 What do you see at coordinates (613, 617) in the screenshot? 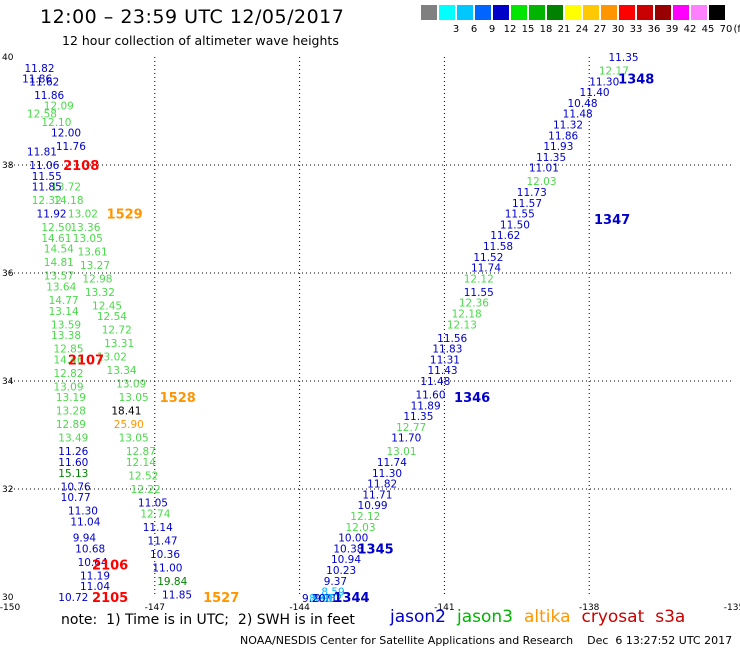
I see `satellite-name: cryosat` at bounding box center [613, 617].